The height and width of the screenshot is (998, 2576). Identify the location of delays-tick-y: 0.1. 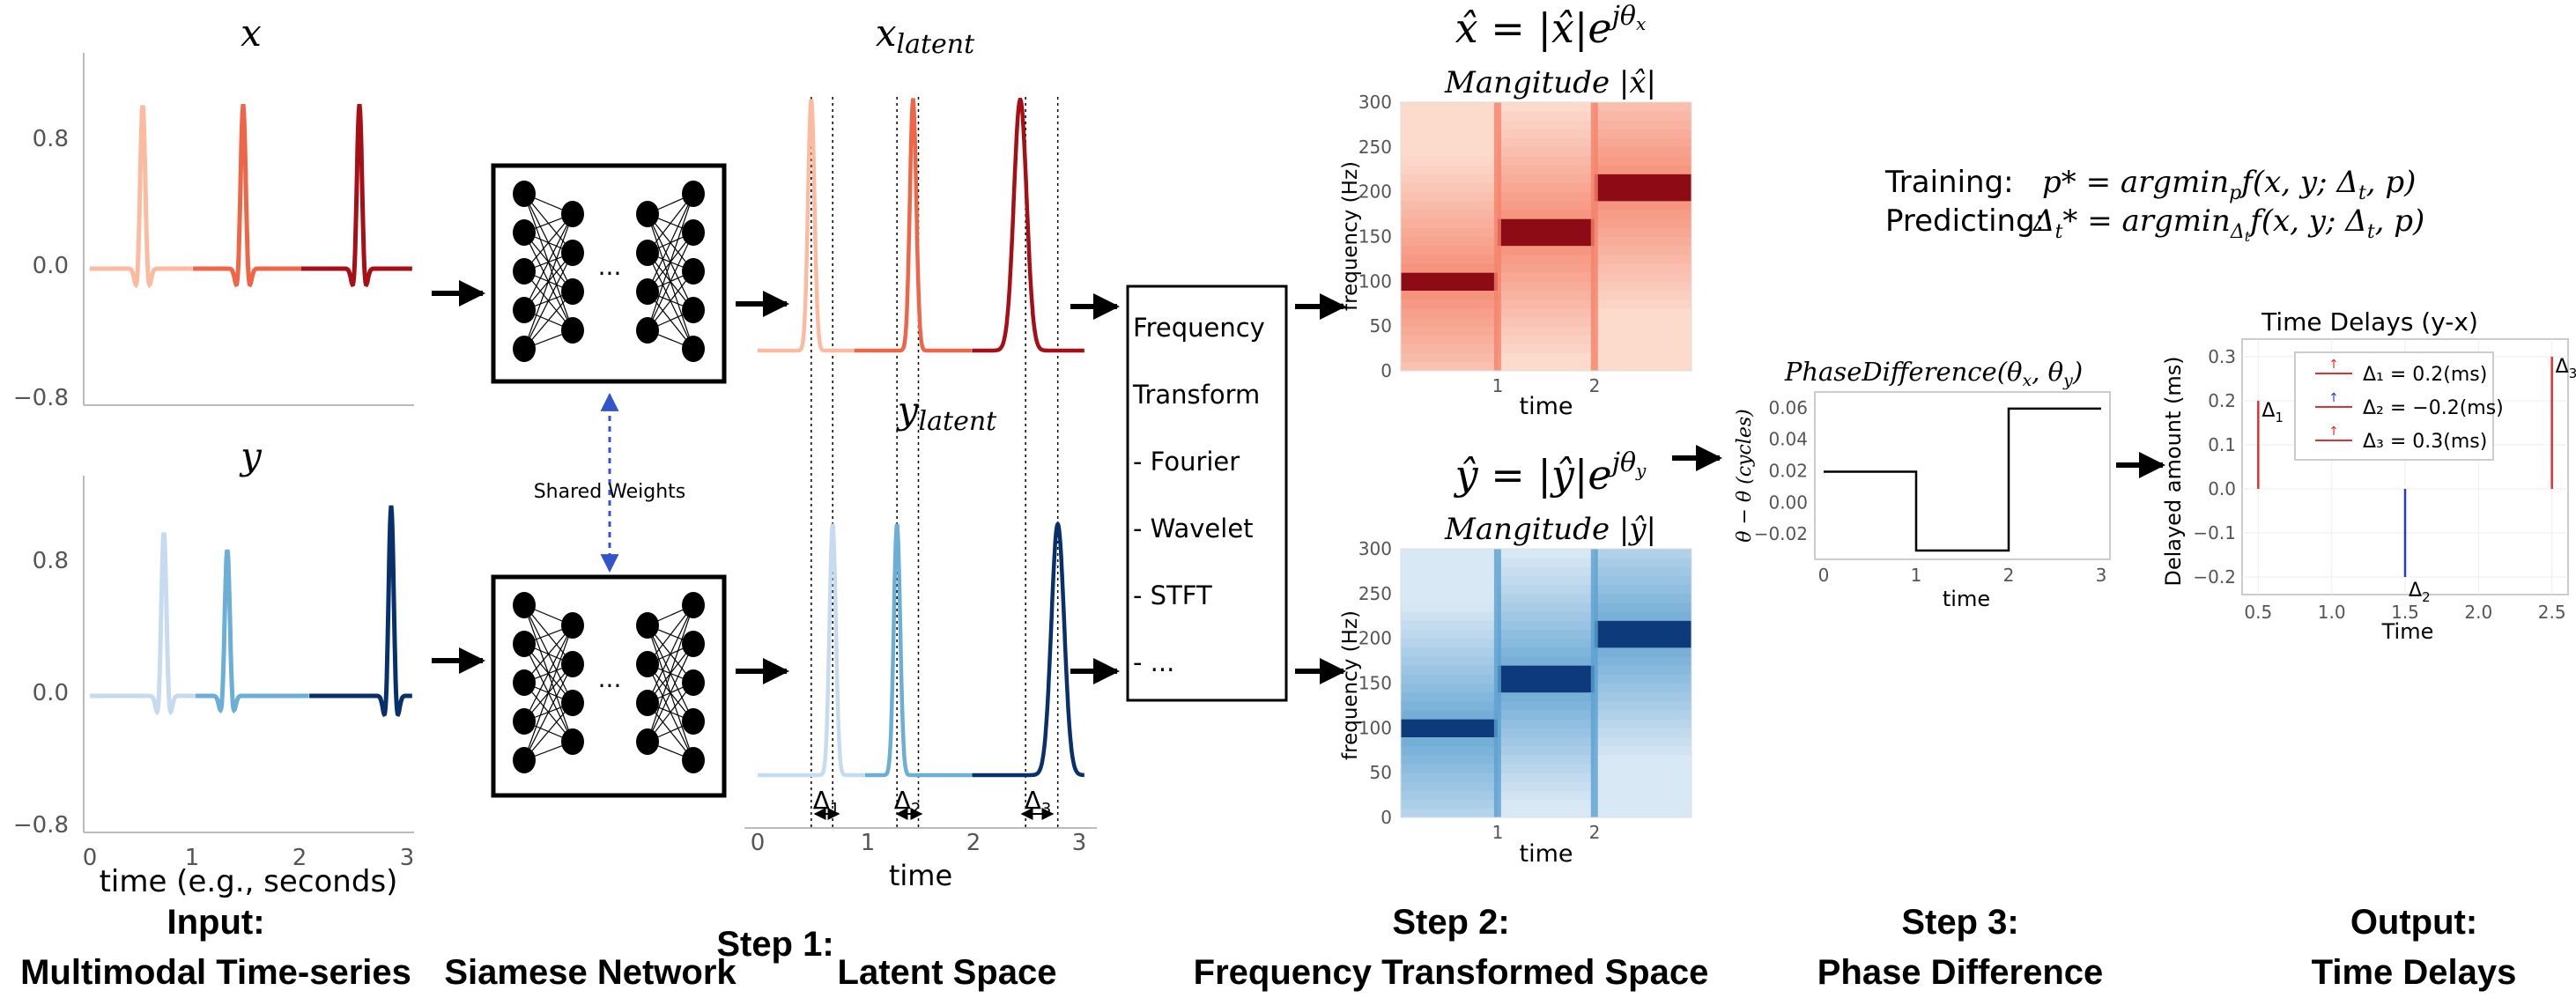
(2222, 444).